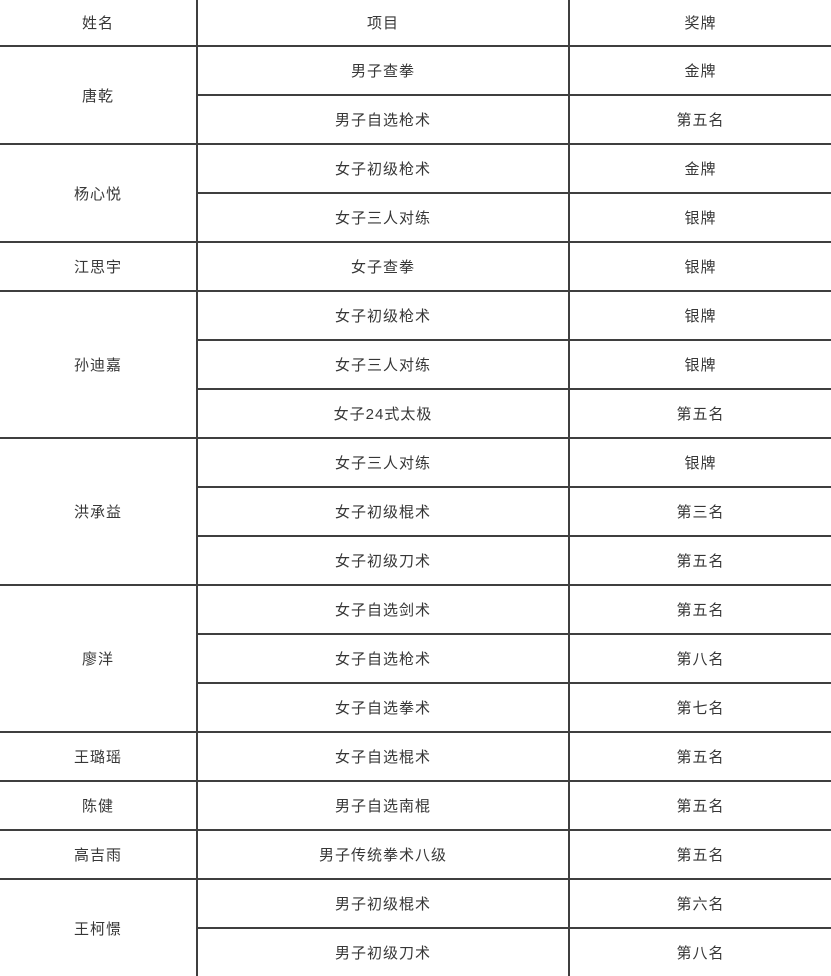 The width and height of the screenshot is (831, 976). I want to click on table-row: 女子自选拳术 第七名, so click(415, 708).